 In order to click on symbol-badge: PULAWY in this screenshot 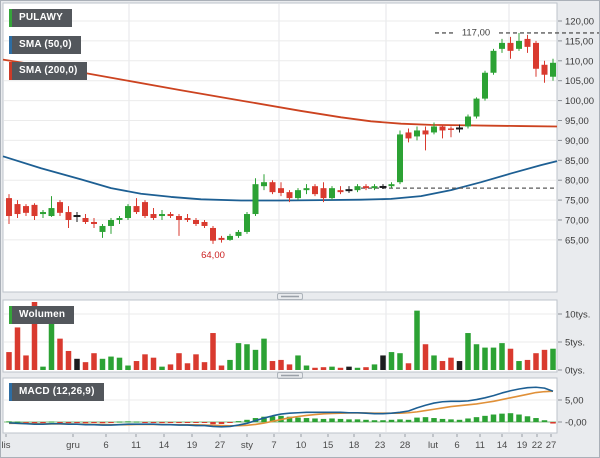, I will do `click(40, 18)`.